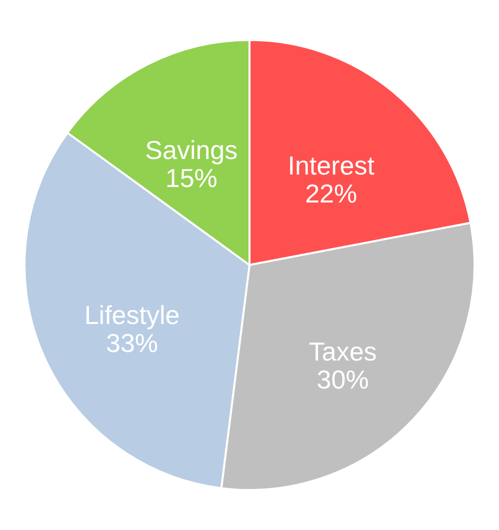 Image resolution: width=499 pixels, height=530 pixels. What do you see at coordinates (132, 315) in the screenshot?
I see `slice-label: Lifestyle` at bounding box center [132, 315].